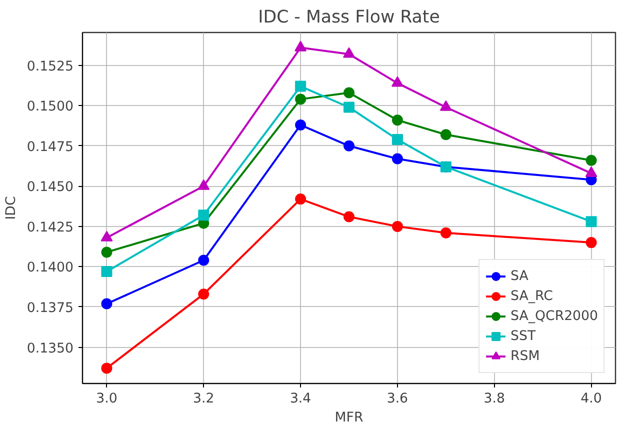 This screenshot has width=625, height=428. What do you see at coordinates (50, 228) in the screenshot?
I see `y-tick-label: 0.1425` at bounding box center [50, 228].